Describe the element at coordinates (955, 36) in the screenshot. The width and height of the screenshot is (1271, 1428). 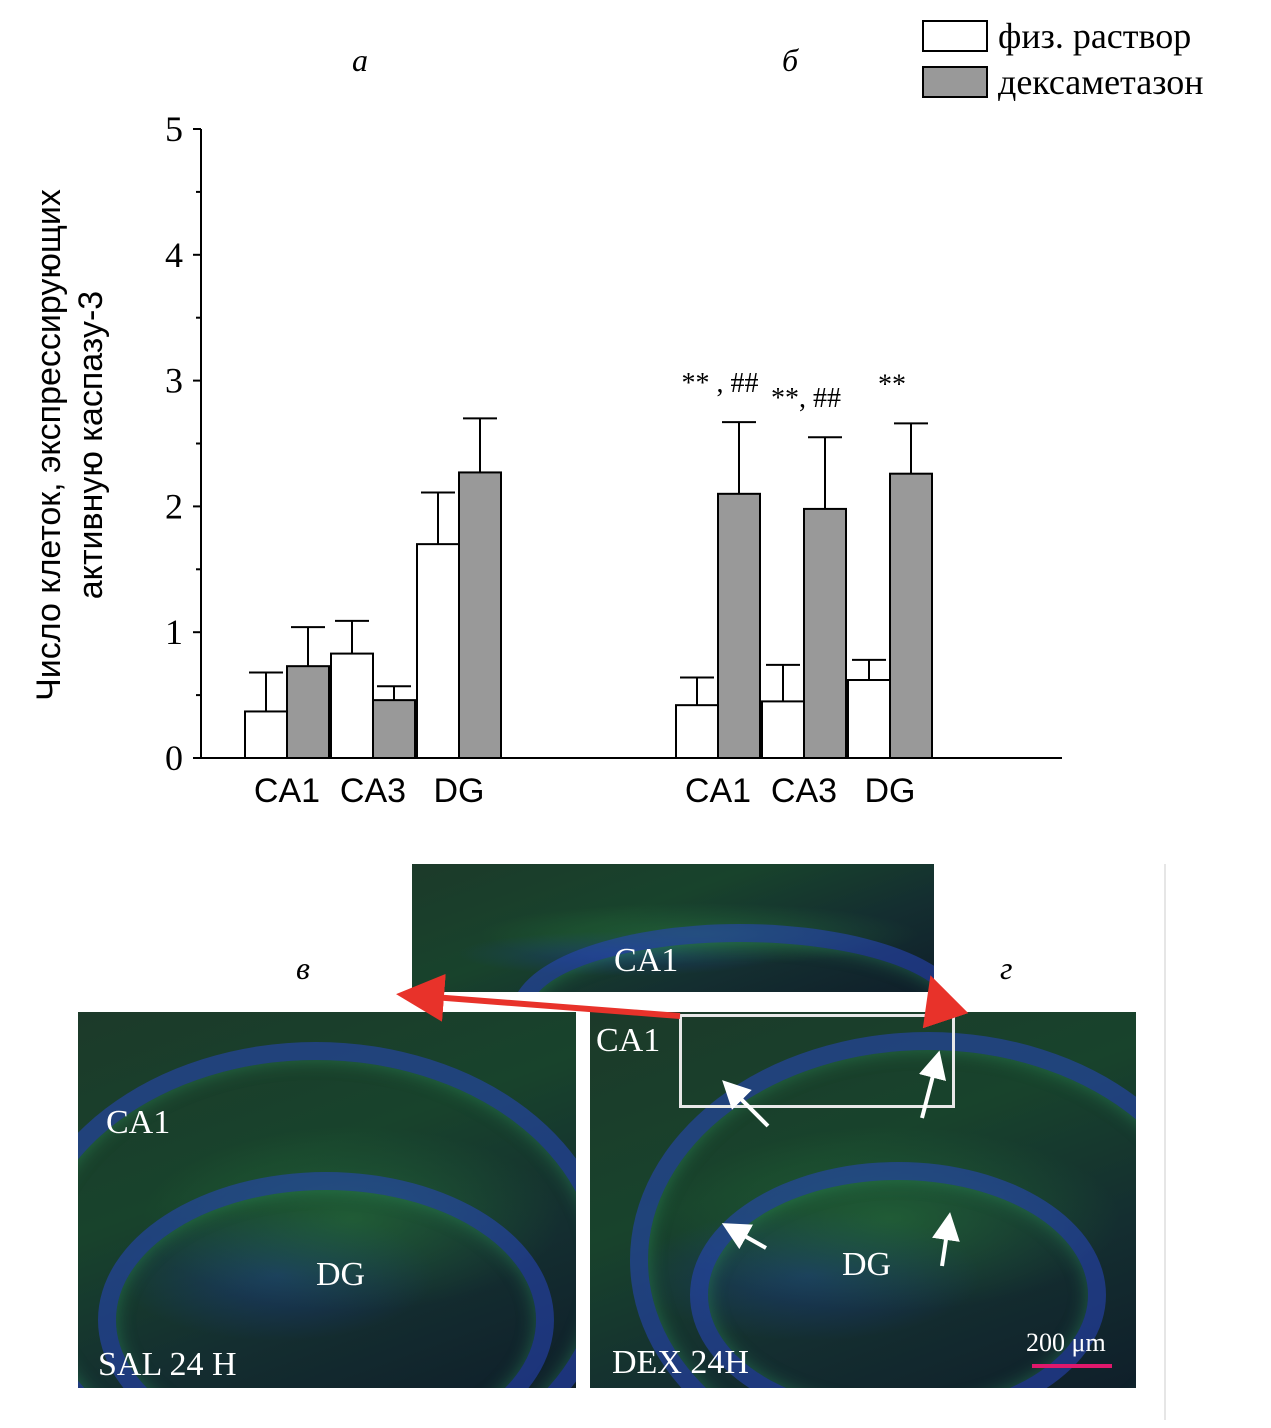
I see `legend-saline-swatch` at that location.